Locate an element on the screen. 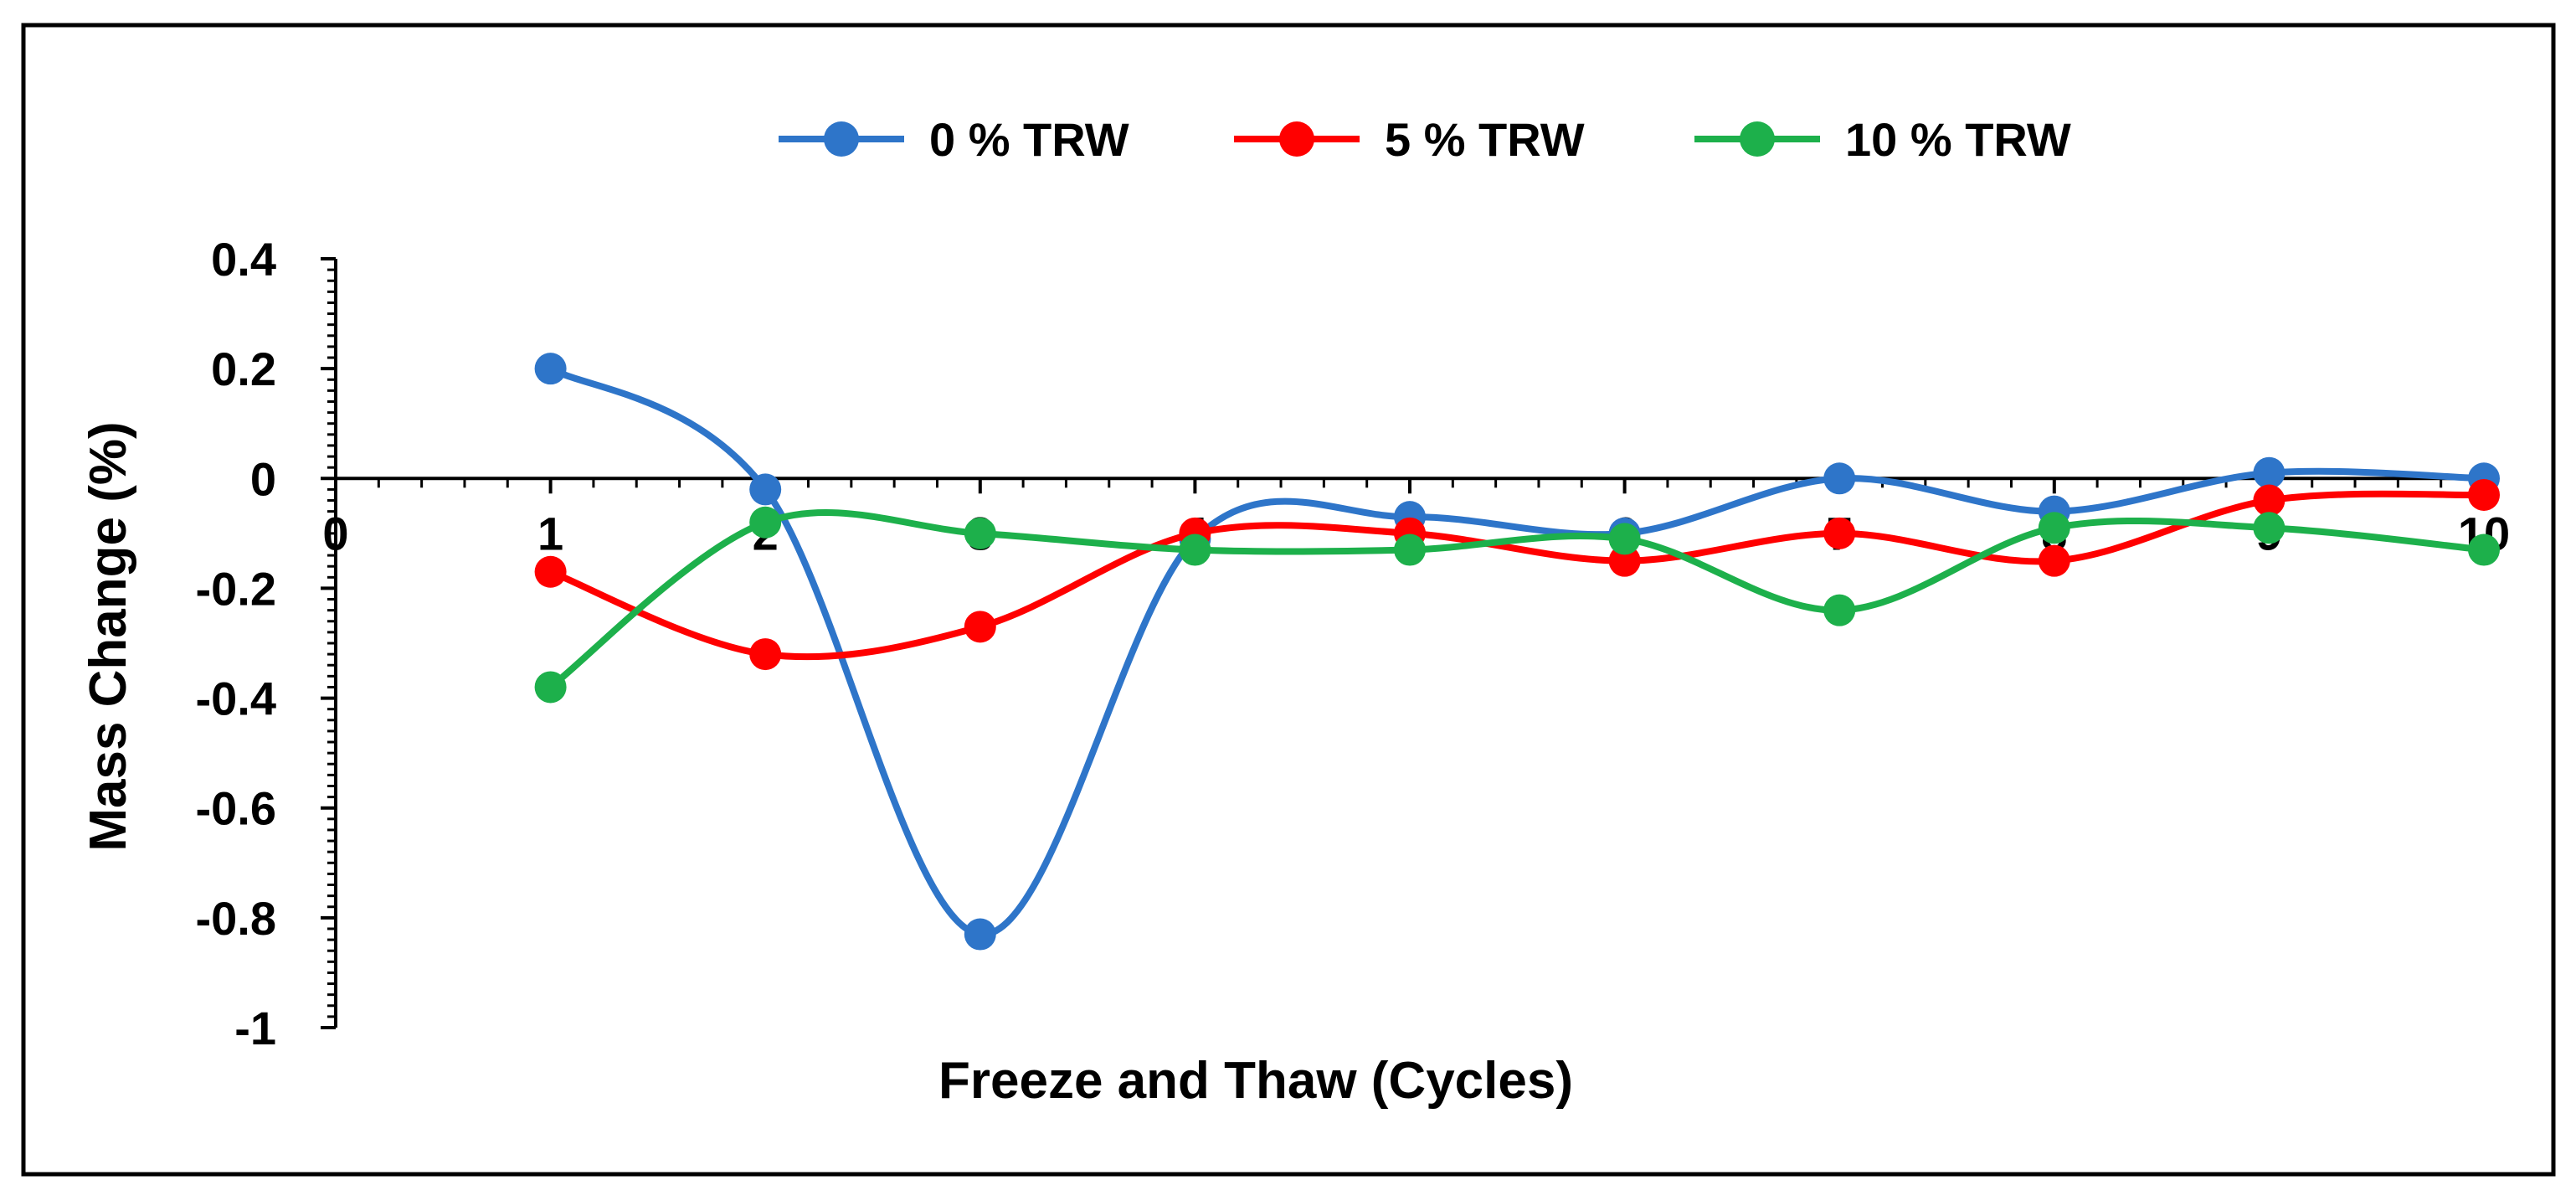  x-tick-label: 0 is located at coordinates (335, 533).